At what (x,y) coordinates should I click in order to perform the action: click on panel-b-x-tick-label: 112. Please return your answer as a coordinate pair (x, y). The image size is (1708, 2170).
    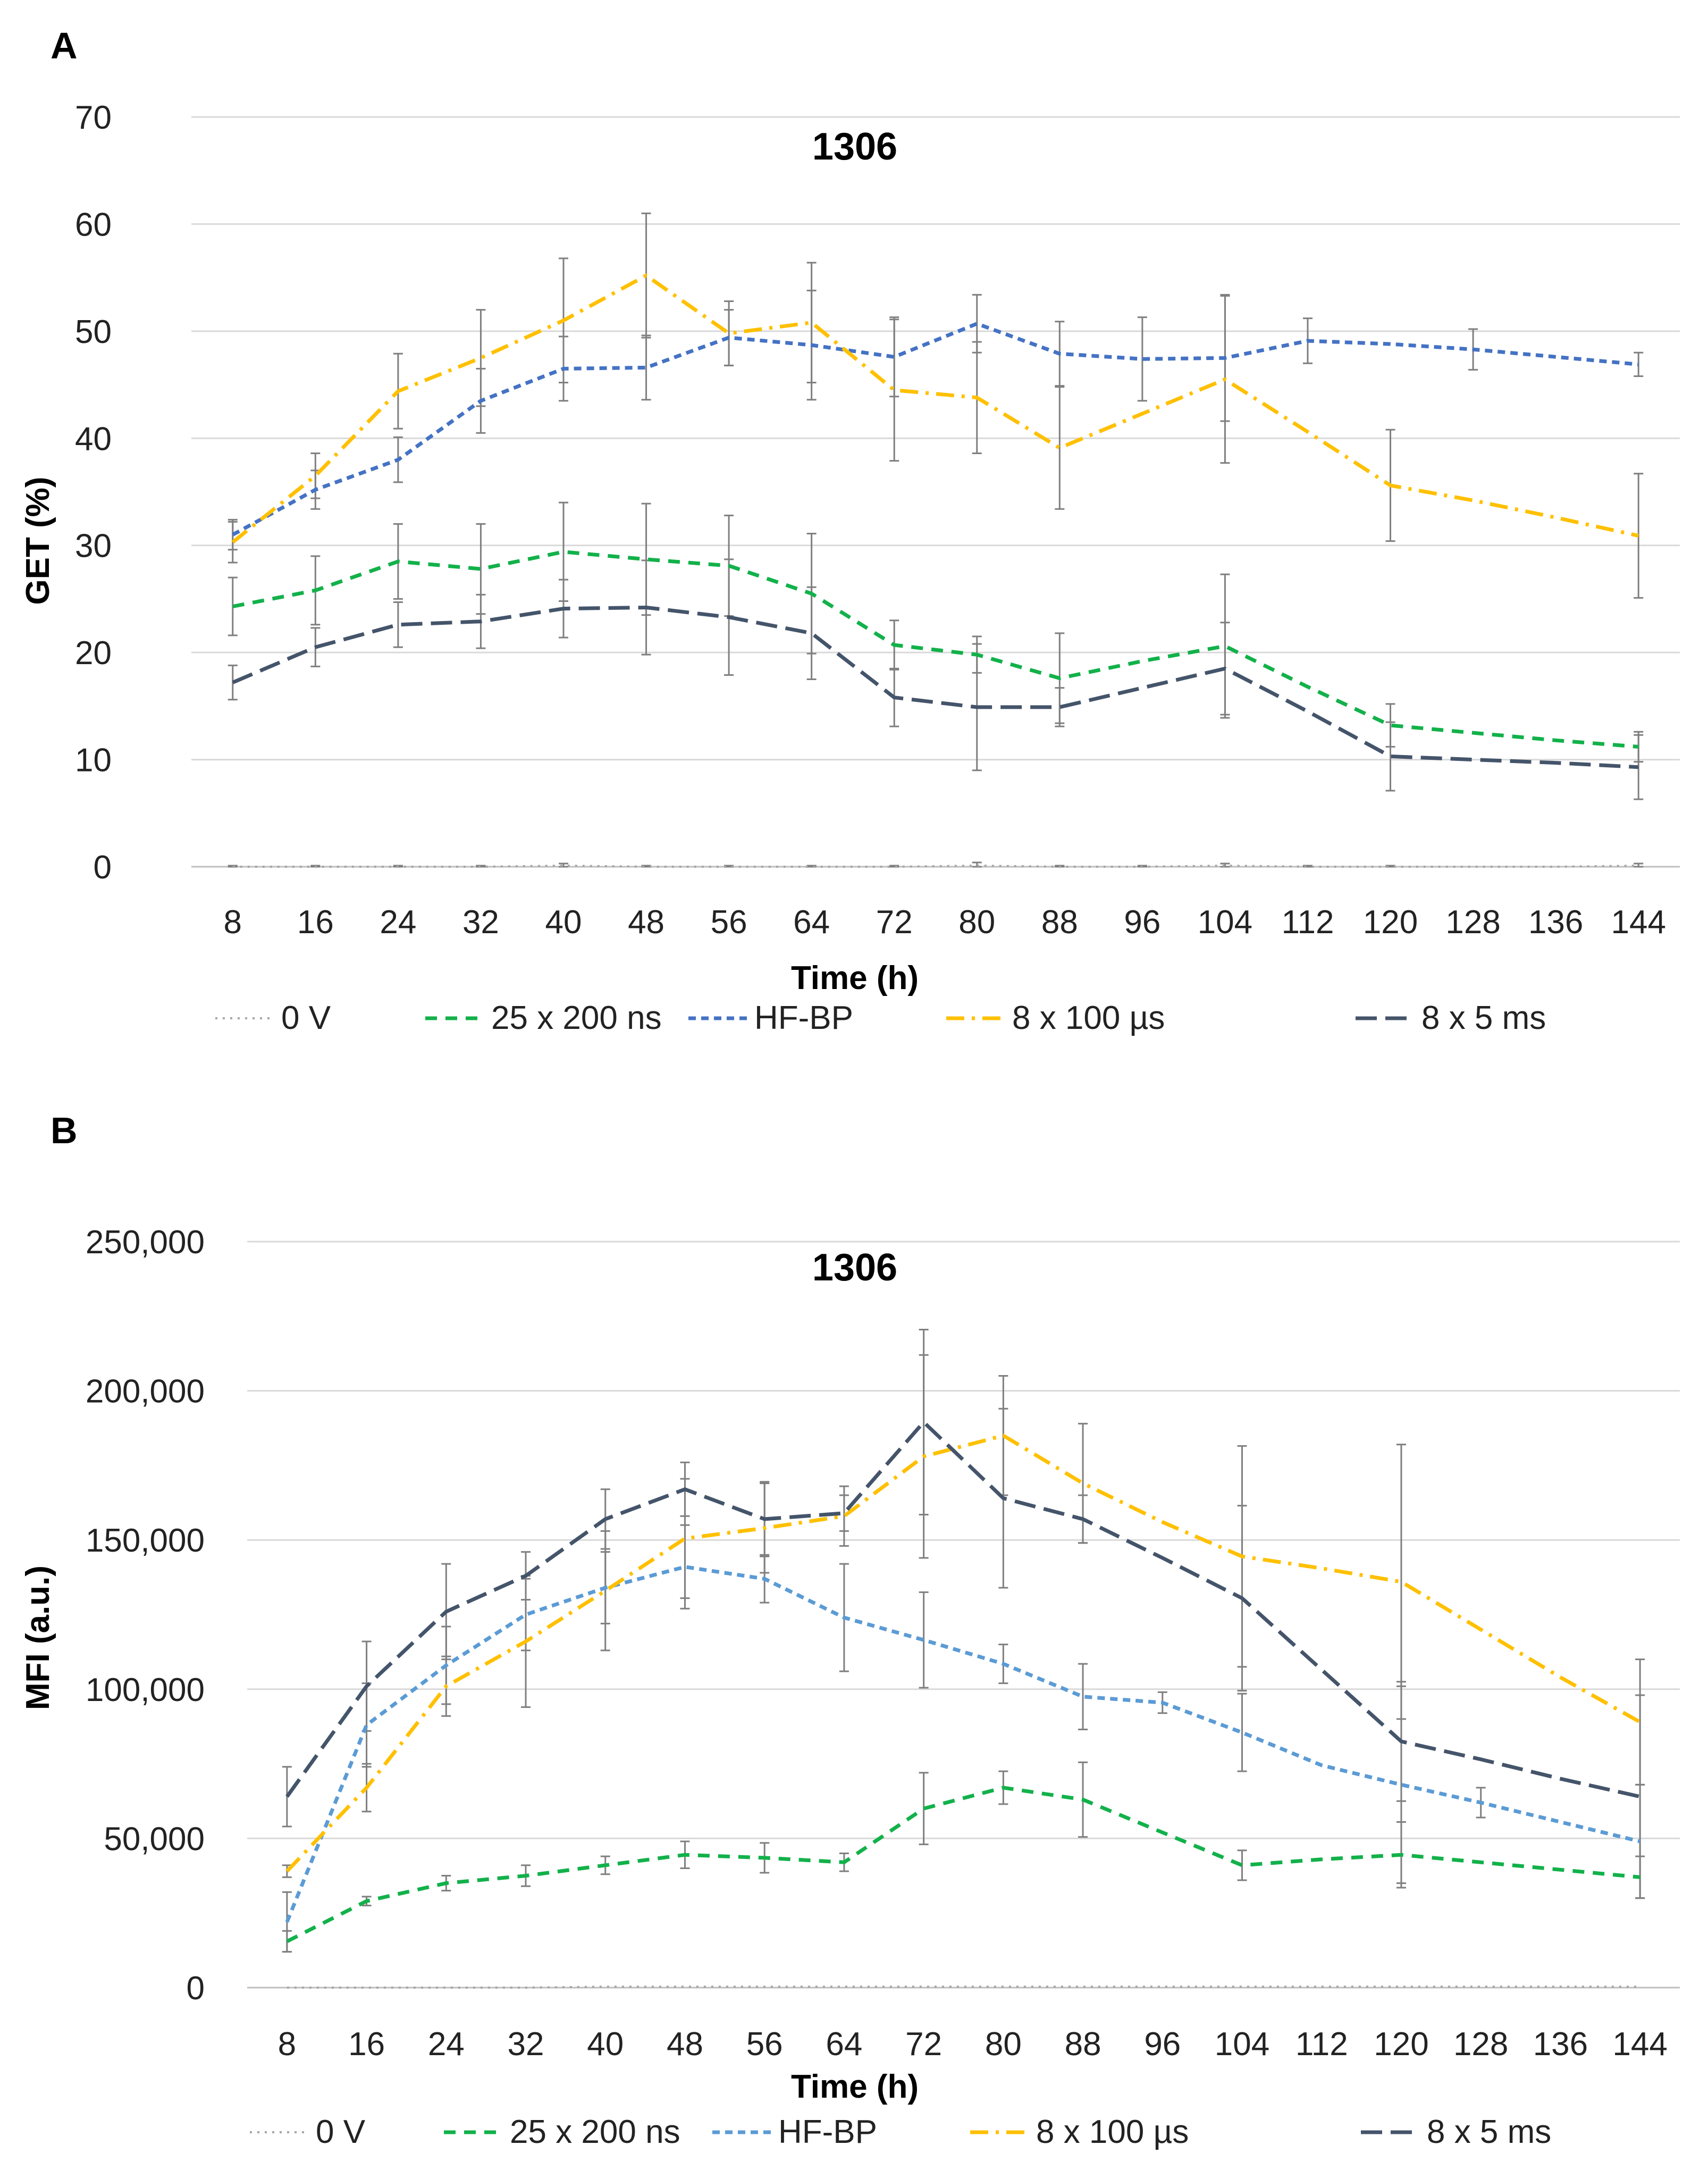
    Looking at the image, I should click on (1321, 2044).